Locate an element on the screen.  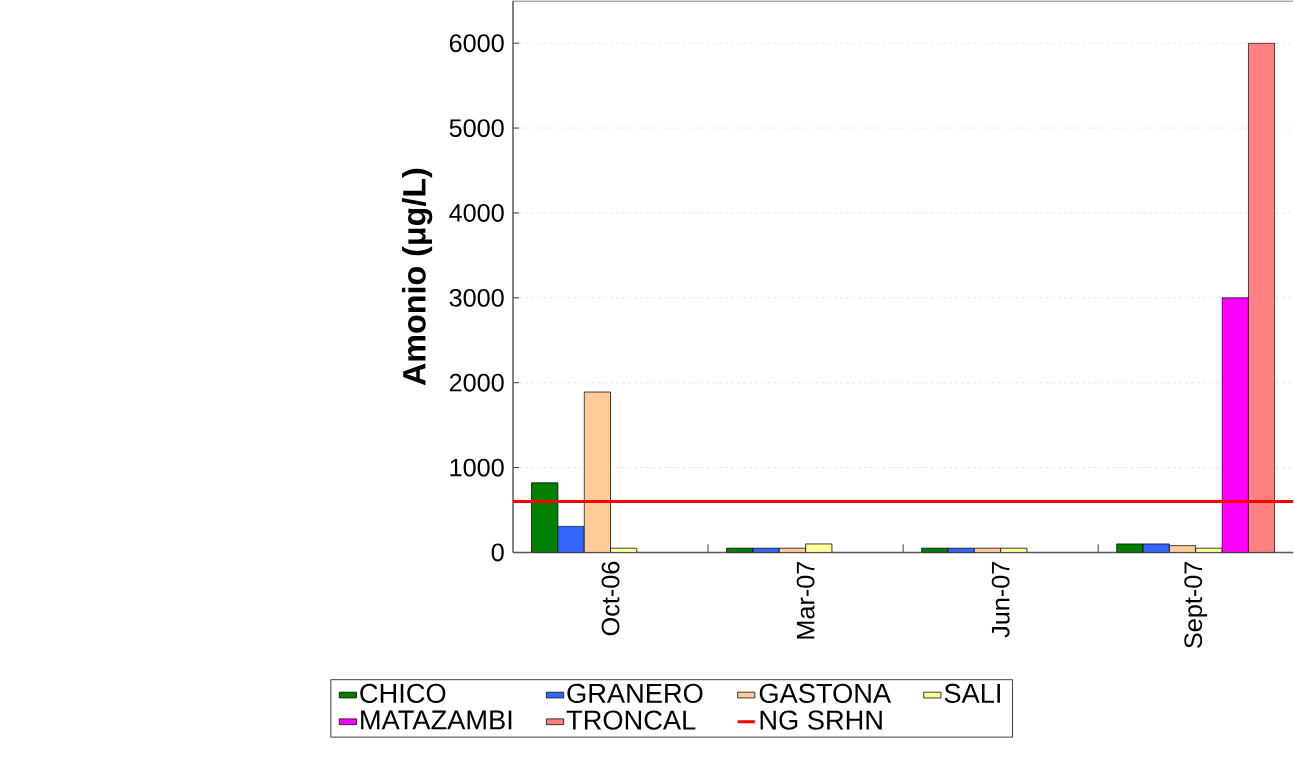
legend-label: GRANERO is located at coordinates (635, 693).